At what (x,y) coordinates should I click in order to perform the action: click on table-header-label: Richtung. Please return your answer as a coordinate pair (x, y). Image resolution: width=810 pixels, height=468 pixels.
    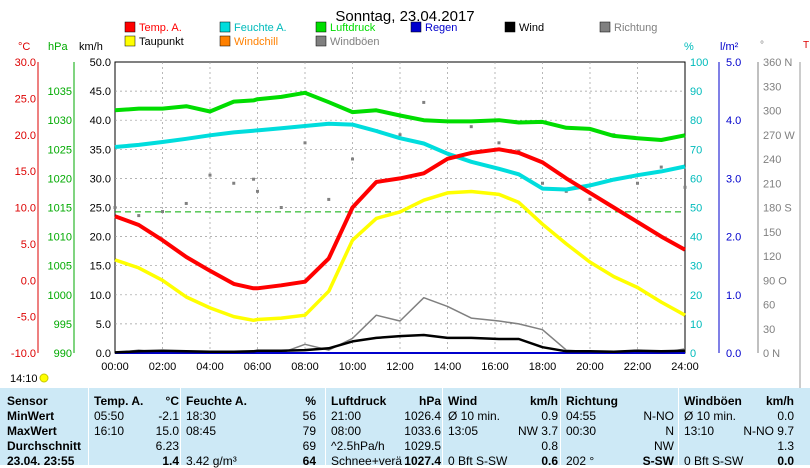
    Looking at the image, I should click on (592, 401).